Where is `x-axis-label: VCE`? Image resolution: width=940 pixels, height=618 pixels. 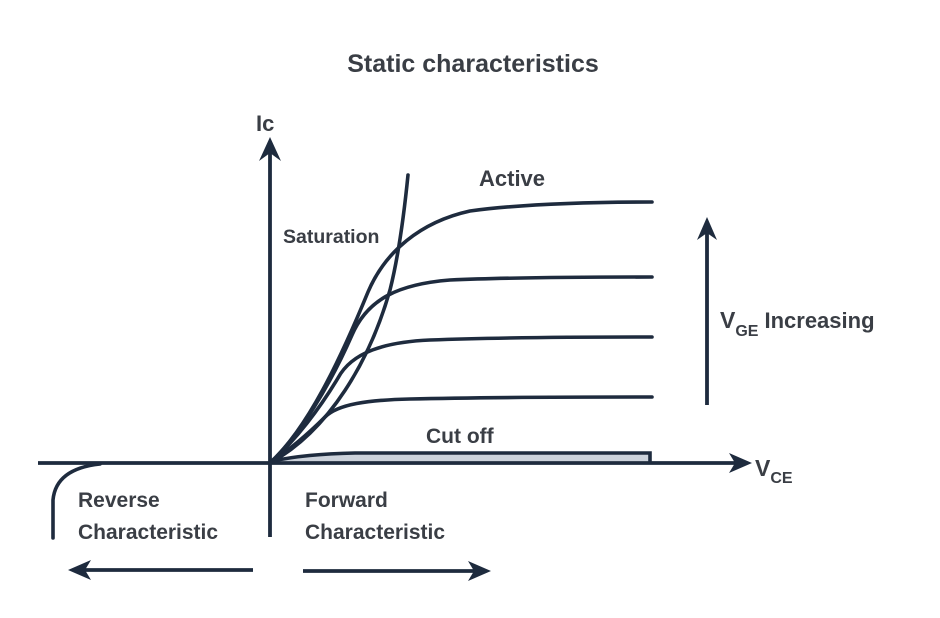
x-axis-label: VCE is located at coordinates (774, 471).